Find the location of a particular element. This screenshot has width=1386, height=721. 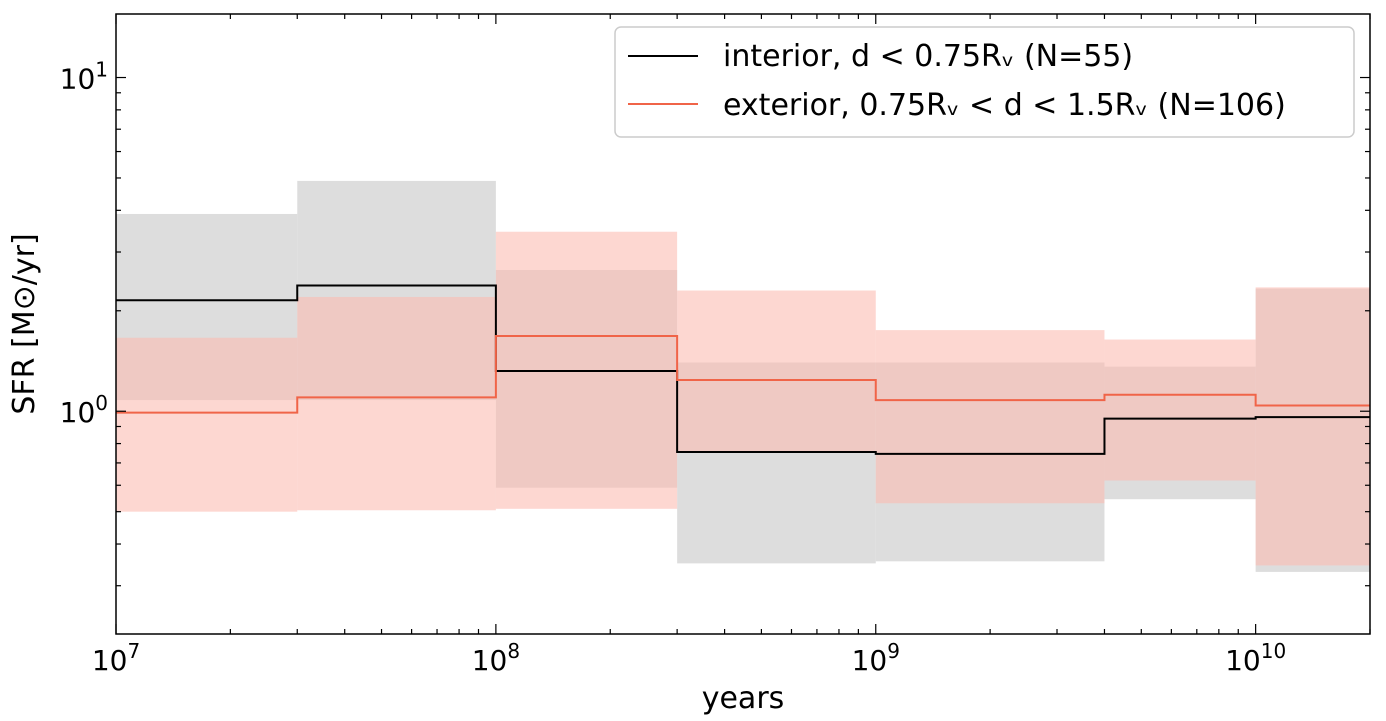

y-axis-label: SFR [M⊙/yr] is located at coordinates (24, 323).